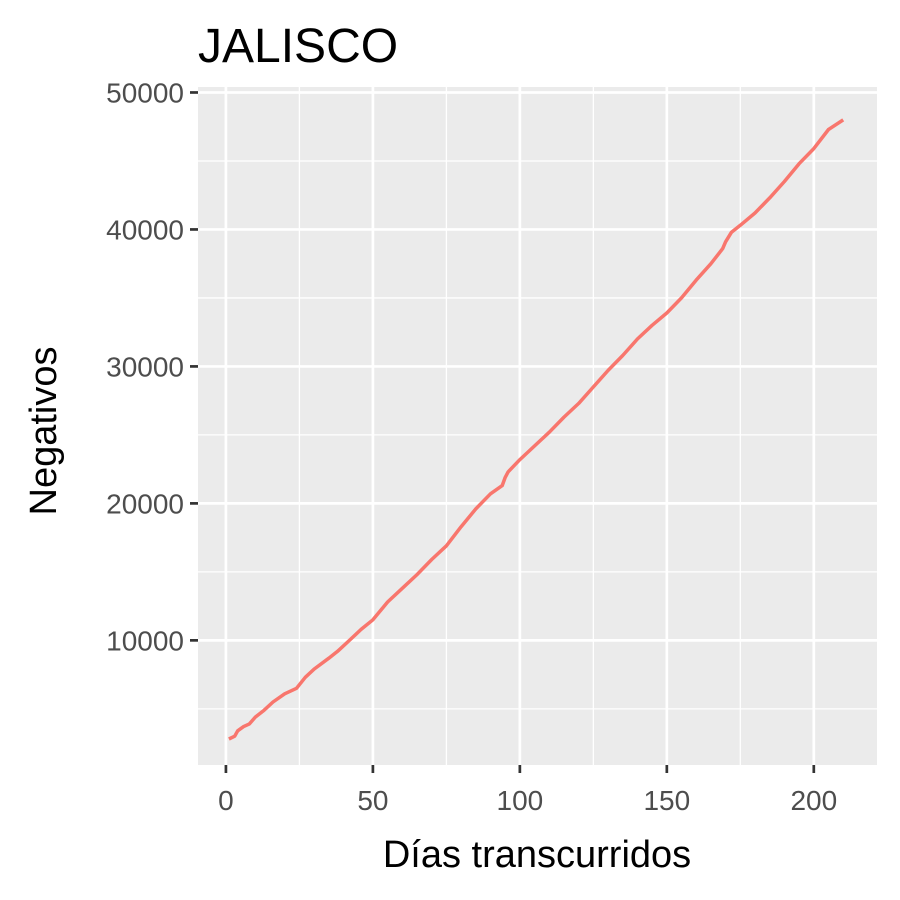 The image size is (900, 900). I want to click on y-tick-label: 30000, so click(145, 366).